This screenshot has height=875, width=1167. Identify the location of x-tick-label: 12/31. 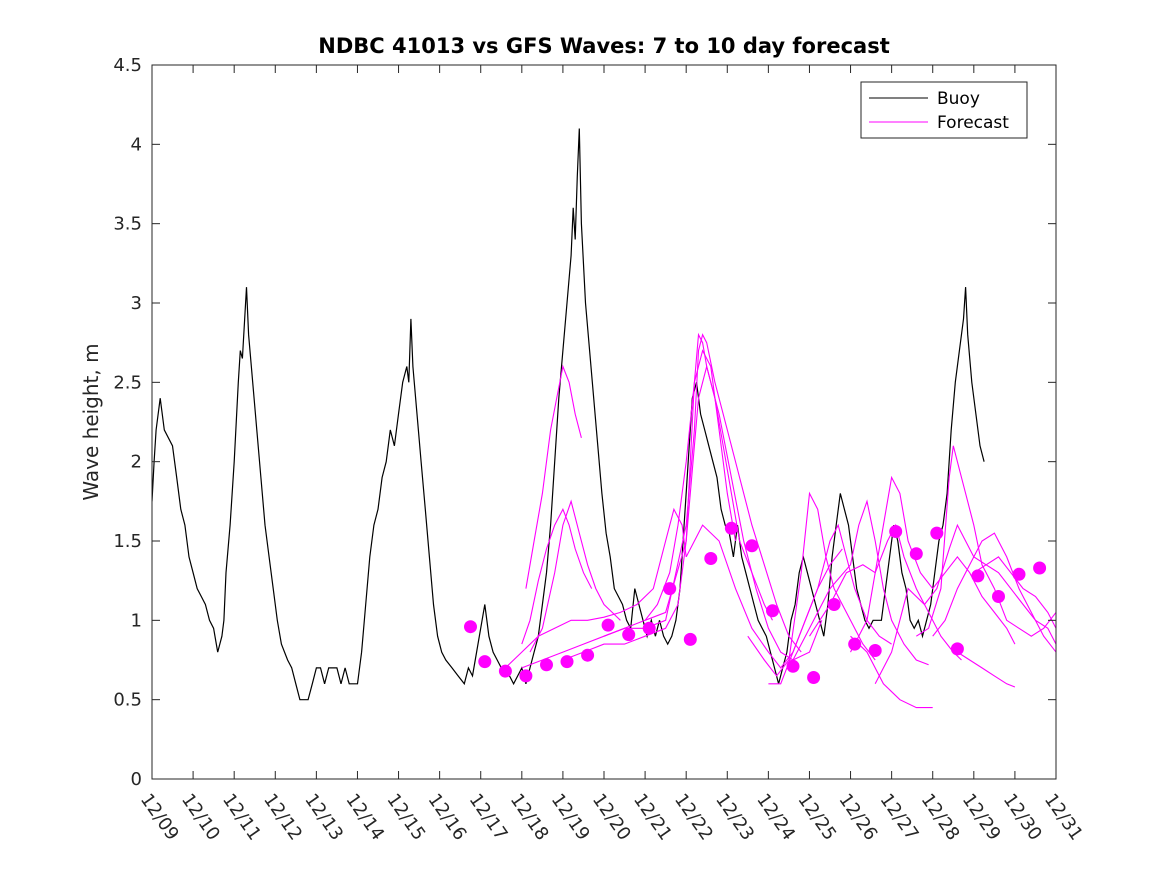
(1063, 817).